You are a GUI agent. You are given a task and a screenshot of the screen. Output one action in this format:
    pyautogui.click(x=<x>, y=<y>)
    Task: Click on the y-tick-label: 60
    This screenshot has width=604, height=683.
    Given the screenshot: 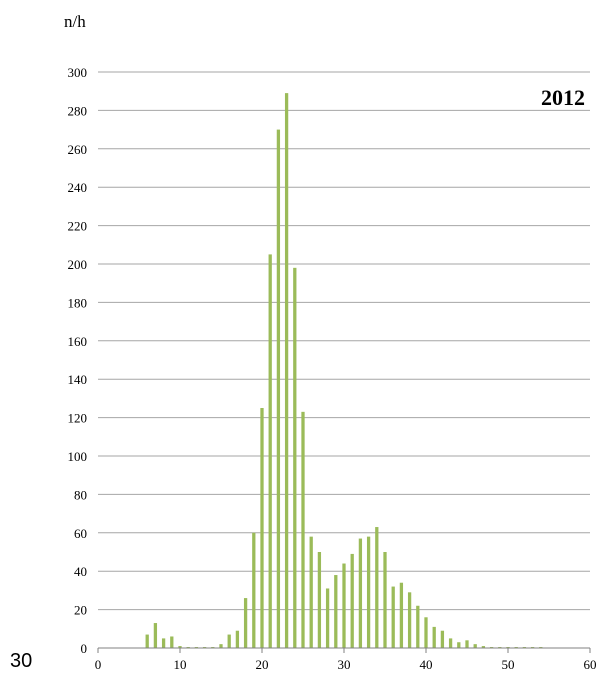 What is the action you would take?
    pyautogui.click(x=80, y=533)
    